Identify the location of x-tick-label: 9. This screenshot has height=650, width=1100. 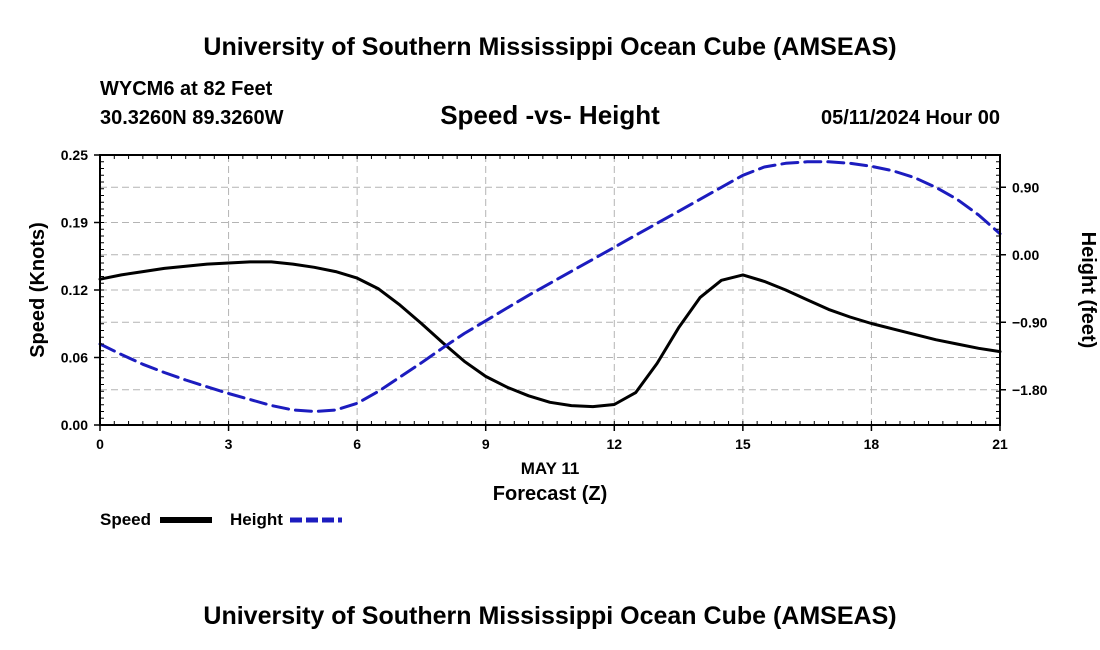
(486, 444).